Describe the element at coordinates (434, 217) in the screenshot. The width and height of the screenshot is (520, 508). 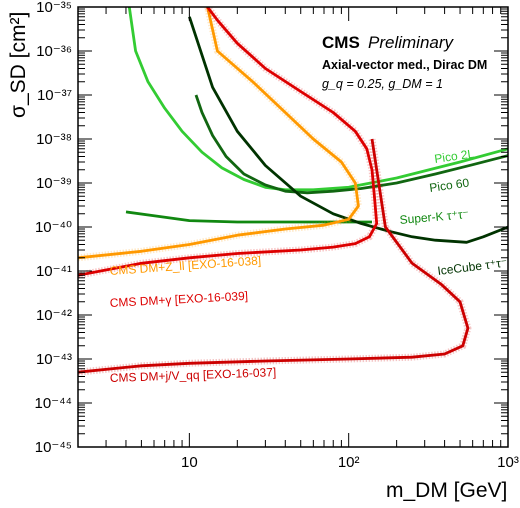
I see `series-label-super-k: Super-K τ⁺τ⁻` at that location.